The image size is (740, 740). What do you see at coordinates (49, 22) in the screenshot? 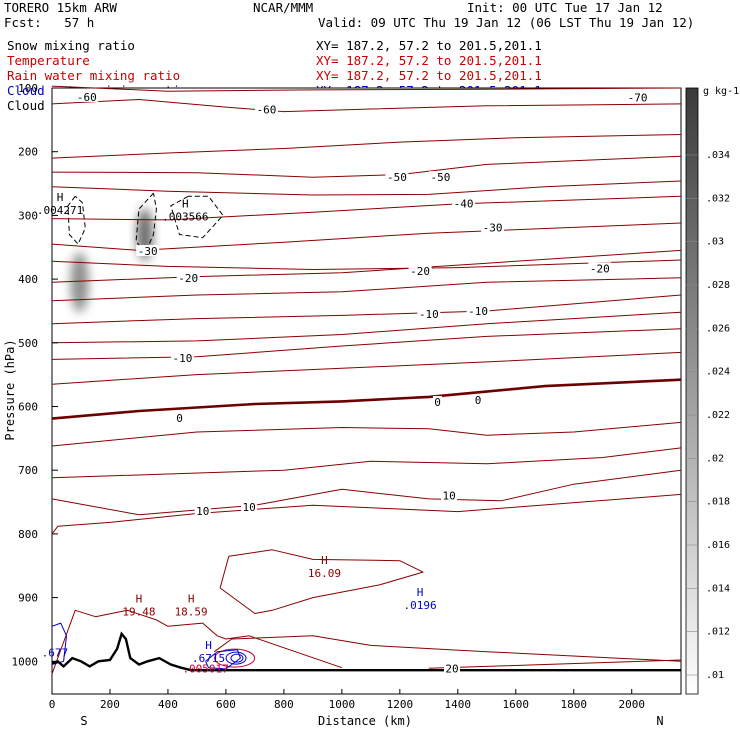
I see `forecast-hour: Fcst: 57 h` at bounding box center [49, 22].